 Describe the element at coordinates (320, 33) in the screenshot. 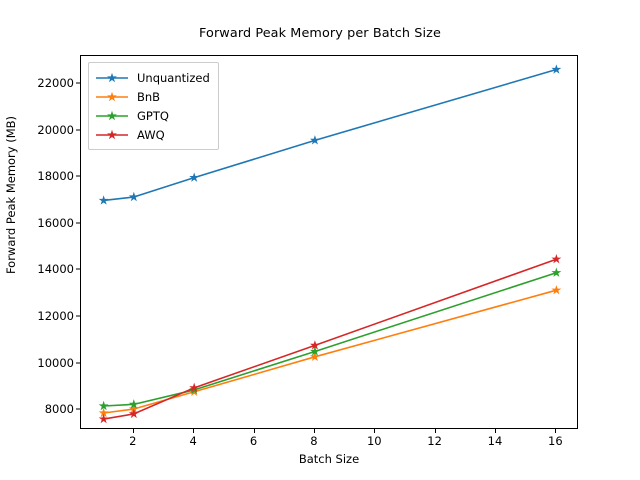

I see `chart-title: Forward Peak Memory per Batch Size` at that location.